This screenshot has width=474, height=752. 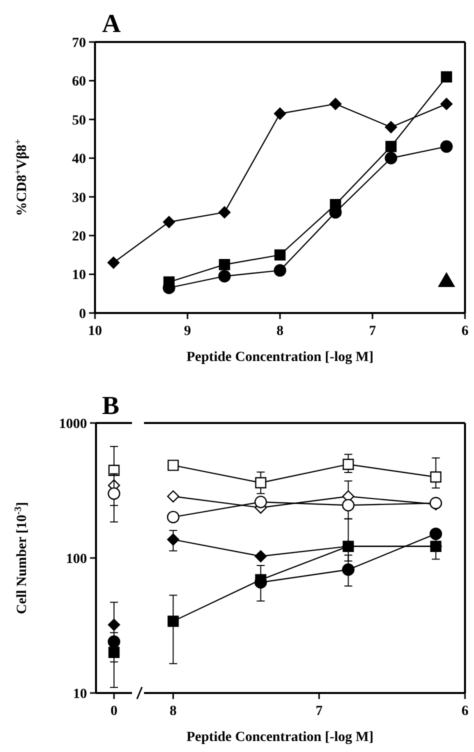 What do you see at coordinates (114, 711) in the screenshot?
I see `x-tick-label: 0` at bounding box center [114, 711].